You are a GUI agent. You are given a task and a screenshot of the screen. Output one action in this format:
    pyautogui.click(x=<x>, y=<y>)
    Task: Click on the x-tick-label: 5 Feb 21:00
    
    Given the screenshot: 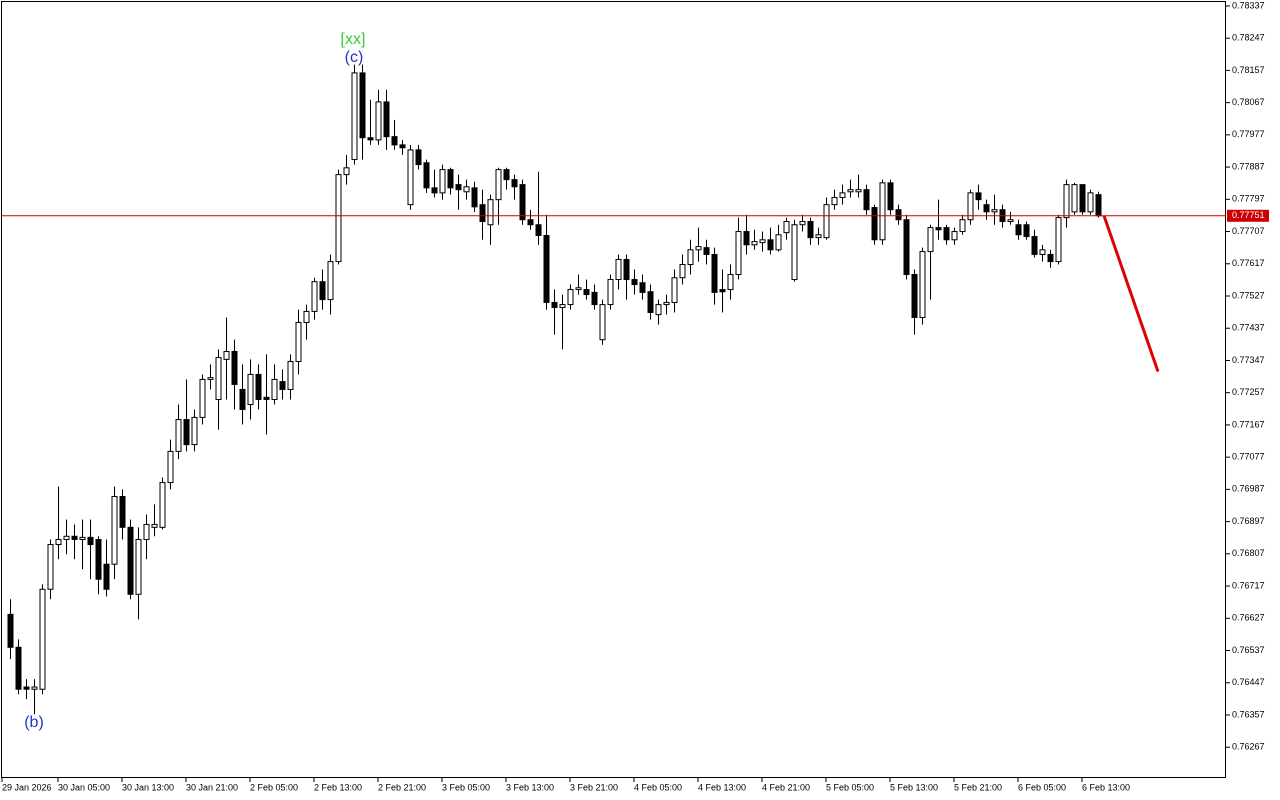 What is the action you would take?
    pyautogui.click(x=978, y=787)
    